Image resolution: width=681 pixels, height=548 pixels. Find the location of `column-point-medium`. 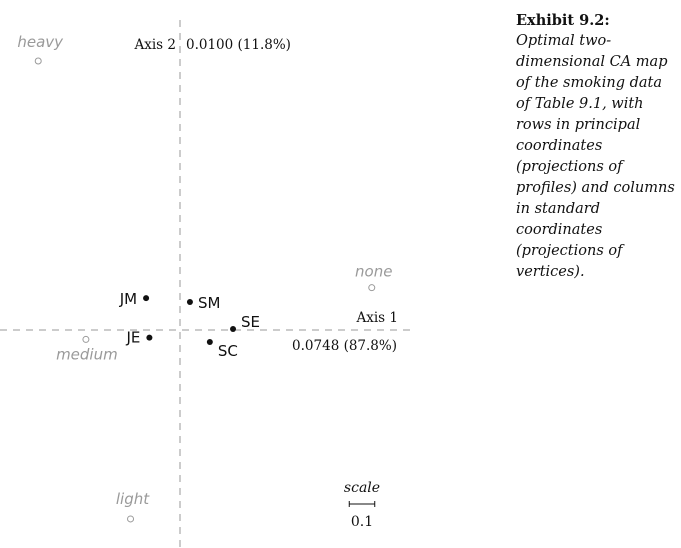

column-point-medium is located at coordinates (86, 339).